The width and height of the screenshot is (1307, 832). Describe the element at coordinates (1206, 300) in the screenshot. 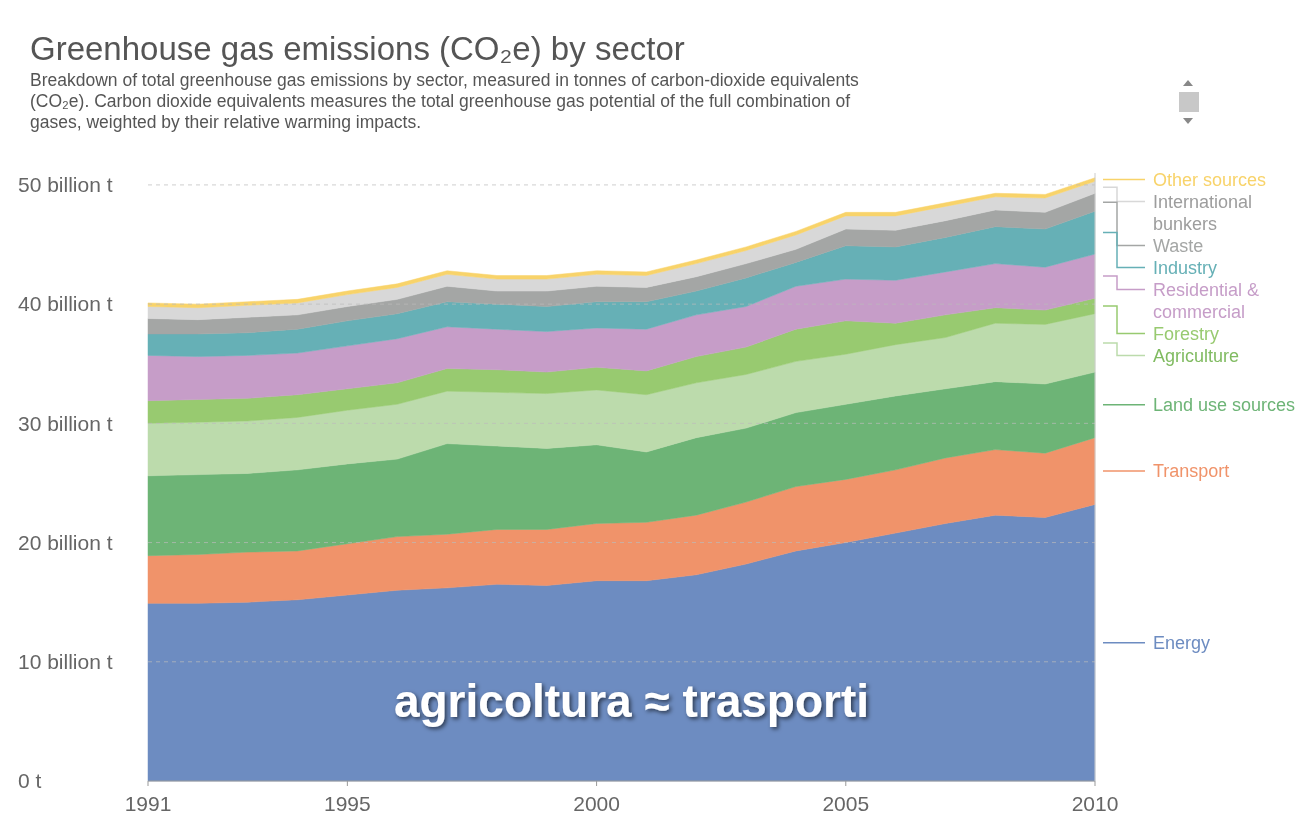

I see `legend-label: Residential & commercial` at that location.